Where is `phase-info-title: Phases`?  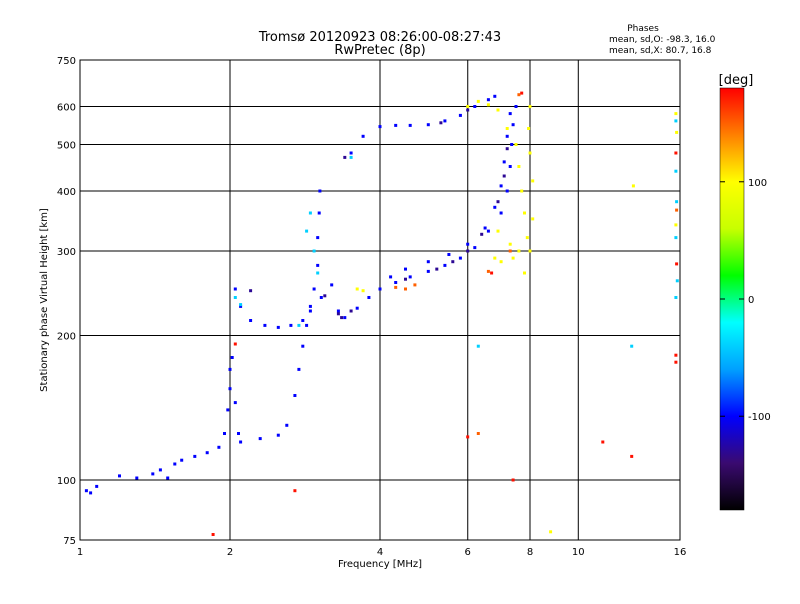 phase-info-title: Phases is located at coordinates (643, 29).